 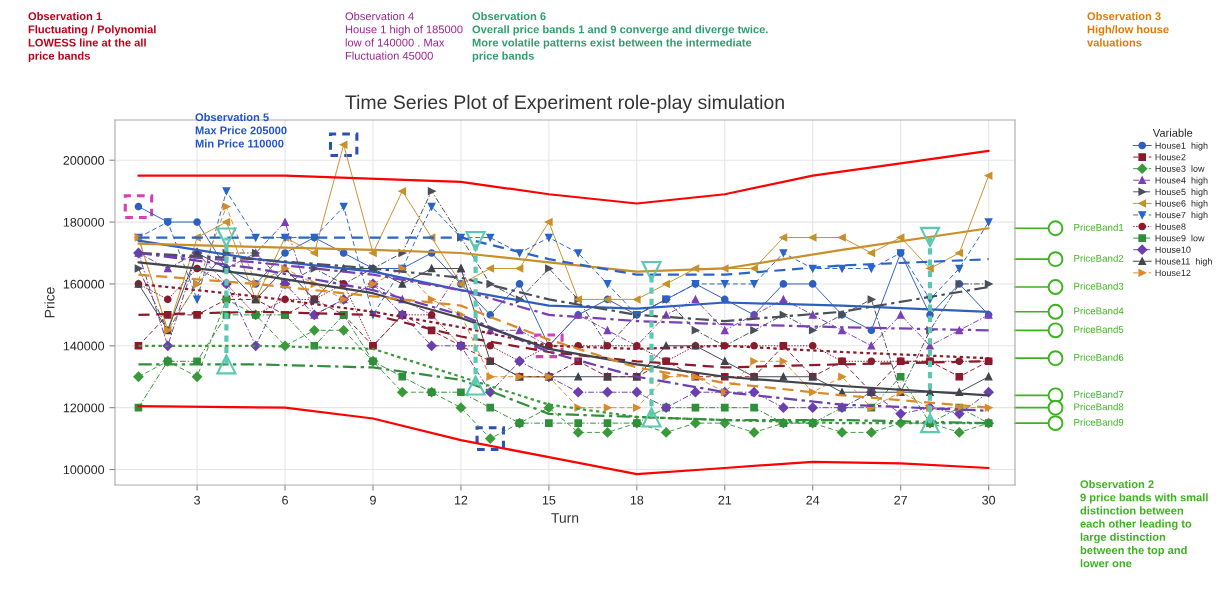 What do you see at coordinates (1173, 249) in the screenshot?
I see `legend-label: House10` at bounding box center [1173, 249].